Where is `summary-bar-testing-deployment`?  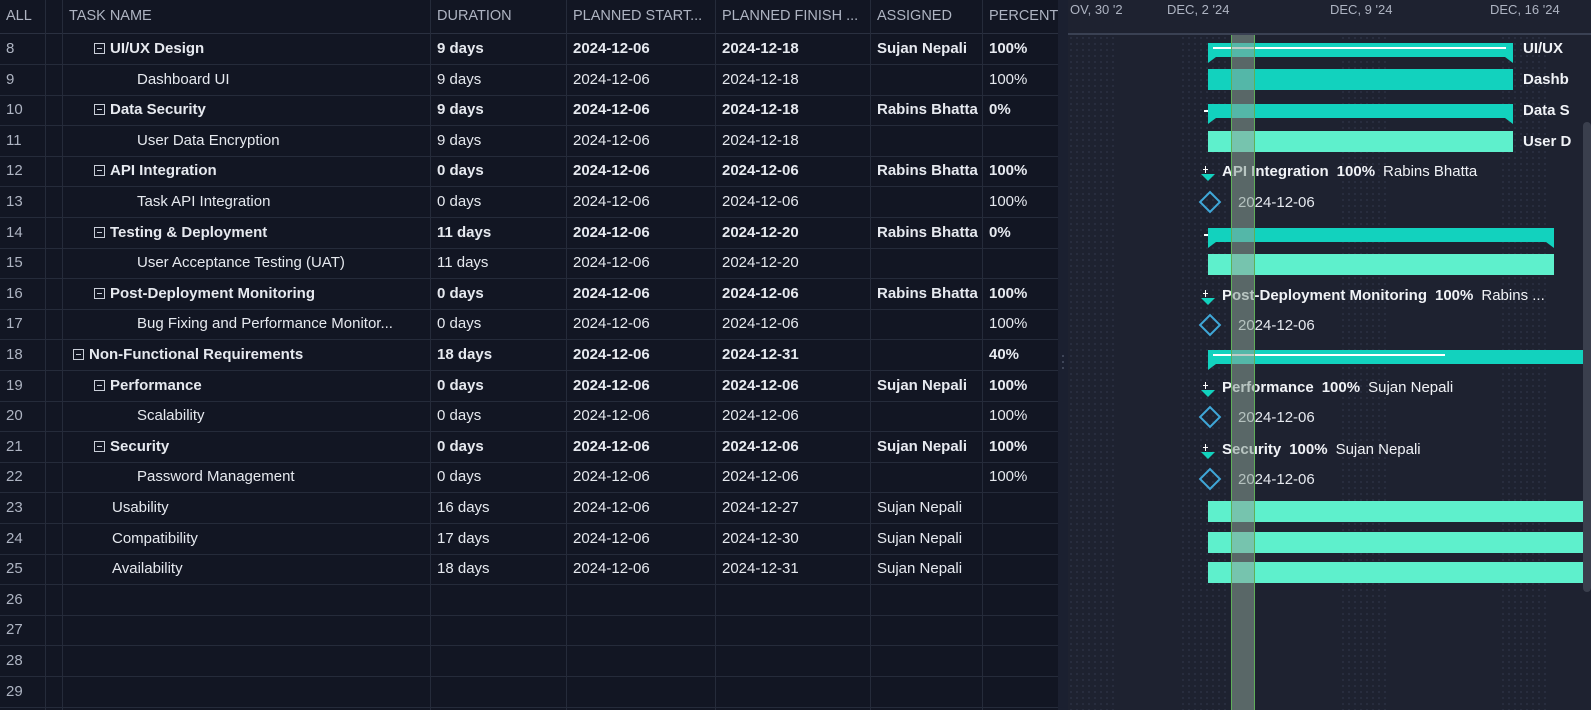 summary-bar-testing-deployment is located at coordinates (1381, 238).